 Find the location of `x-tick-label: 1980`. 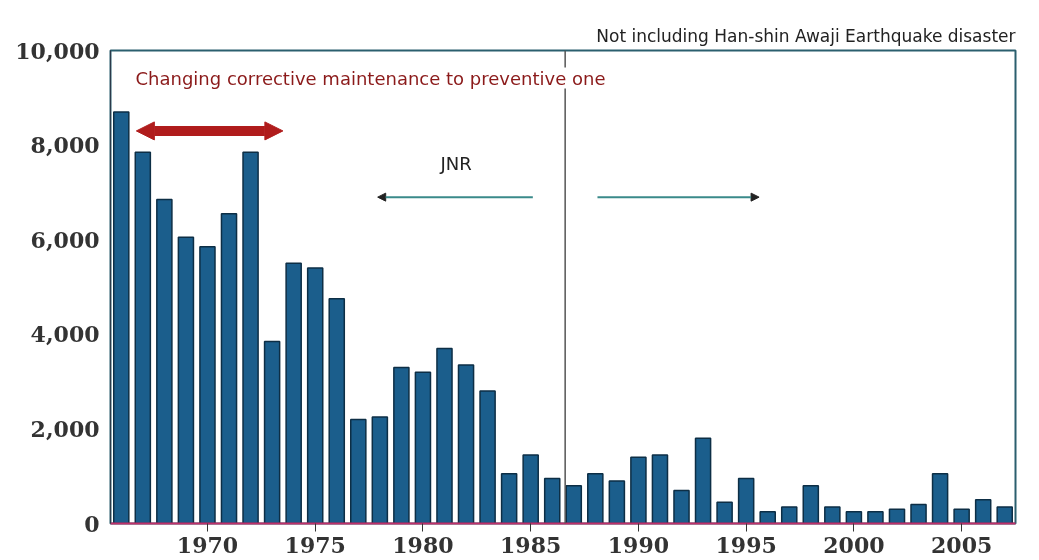

x-tick-label: 1980 is located at coordinates (423, 544).